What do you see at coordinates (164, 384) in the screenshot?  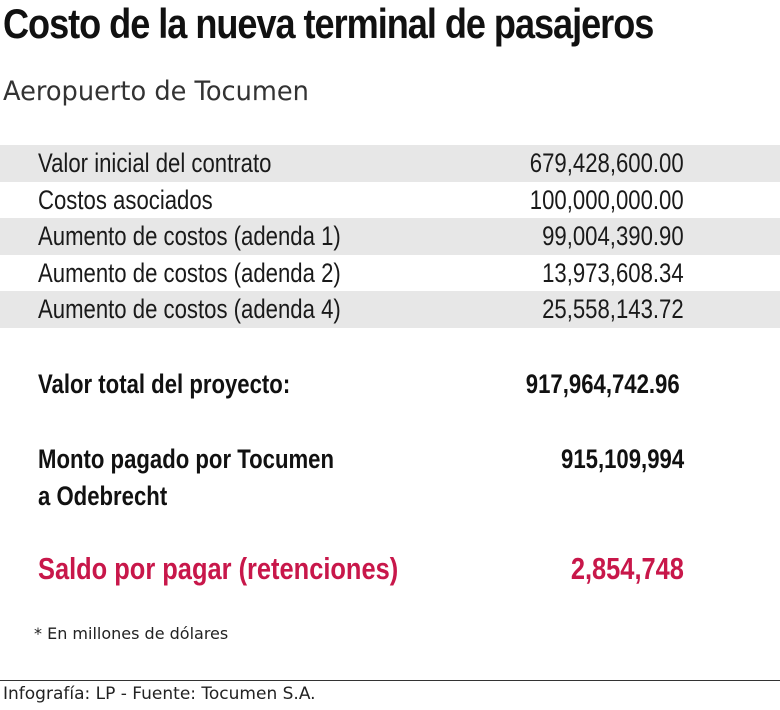 I see `total-label: Valor total del proyecto:` at bounding box center [164, 384].